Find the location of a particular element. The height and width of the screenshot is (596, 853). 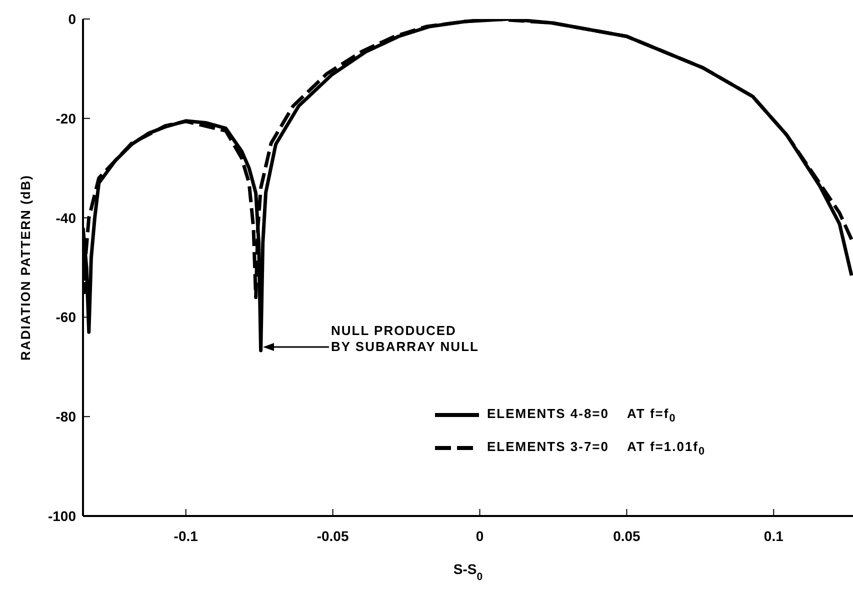

x-tick-label: -0.05 is located at coordinates (332, 536).